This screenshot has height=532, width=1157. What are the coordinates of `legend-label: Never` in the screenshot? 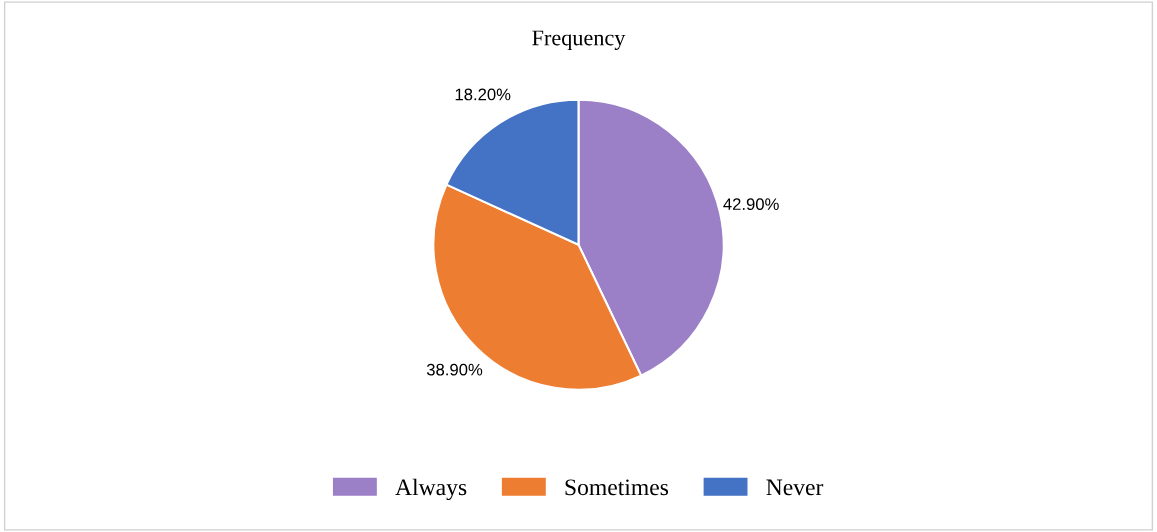 It's located at (795, 487).